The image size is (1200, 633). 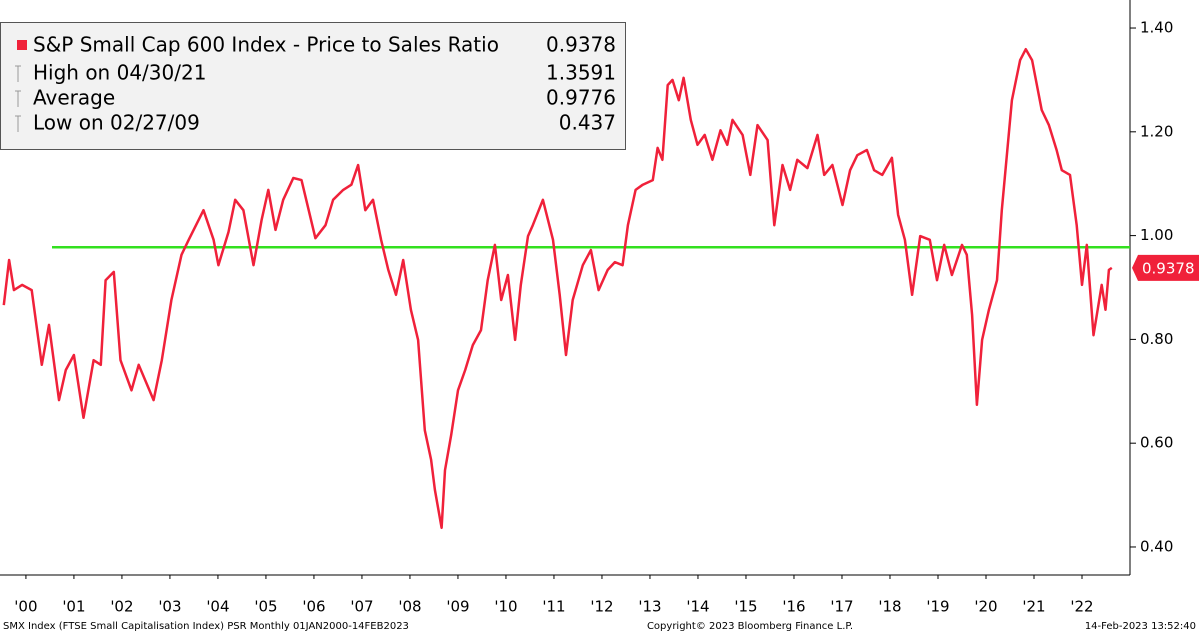 I want to click on x-tick-label: '06, so click(x=313, y=607).